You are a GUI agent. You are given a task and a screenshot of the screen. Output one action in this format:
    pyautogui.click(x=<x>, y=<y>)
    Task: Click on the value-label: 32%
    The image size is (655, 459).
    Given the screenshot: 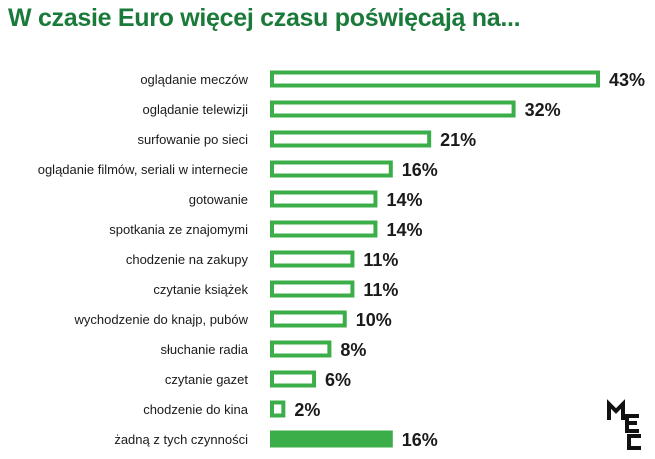 What is the action you would take?
    pyautogui.click(x=543, y=110)
    